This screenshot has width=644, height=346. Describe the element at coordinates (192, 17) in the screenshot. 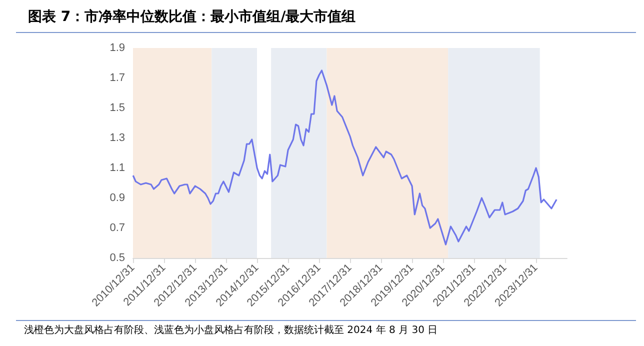

I see `chart-title: 图表 7：市净率中位数比值：最小市值组/最大市值组` at that location.